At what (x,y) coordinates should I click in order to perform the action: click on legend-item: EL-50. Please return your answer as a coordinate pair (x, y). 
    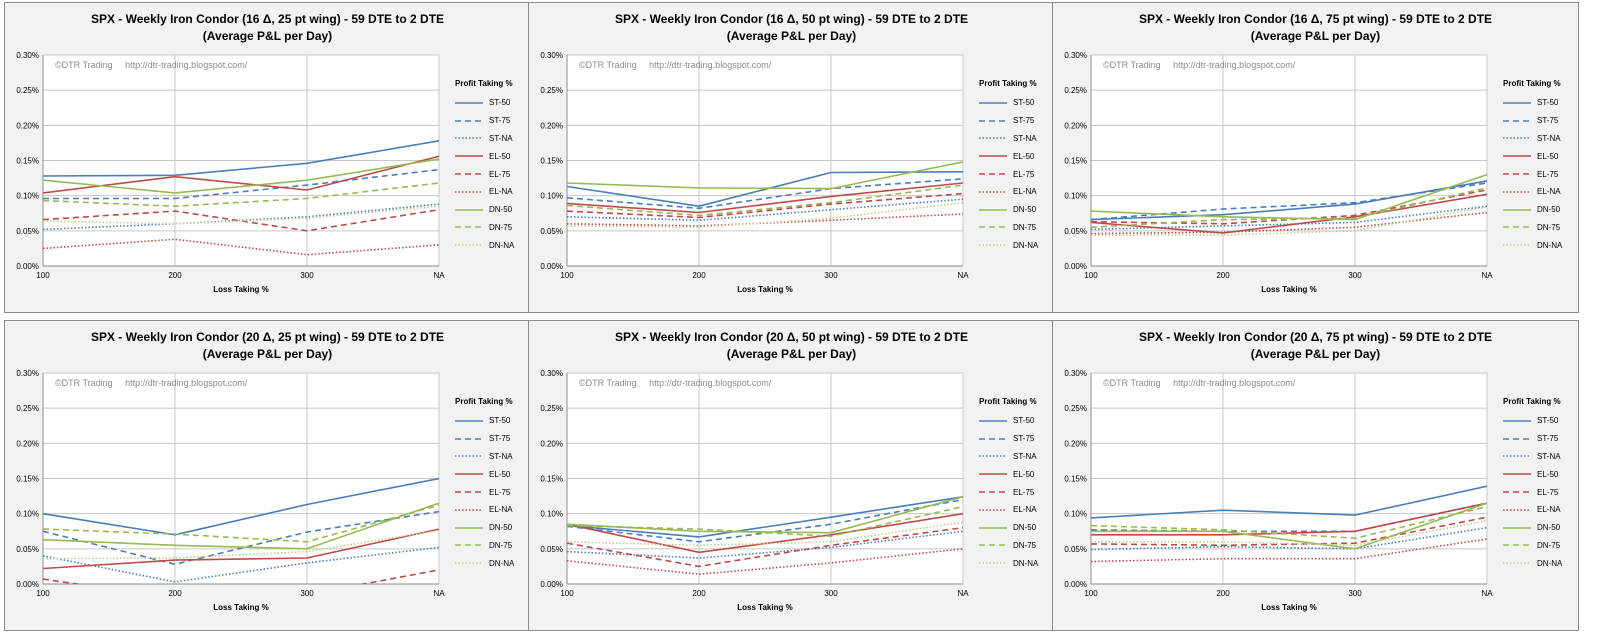
    Looking at the image, I should click on (1016, 474).